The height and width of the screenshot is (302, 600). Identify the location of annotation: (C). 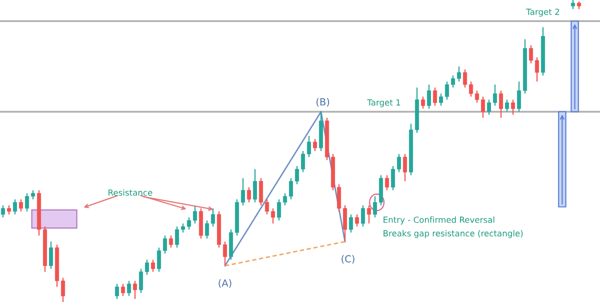
(348, 259).